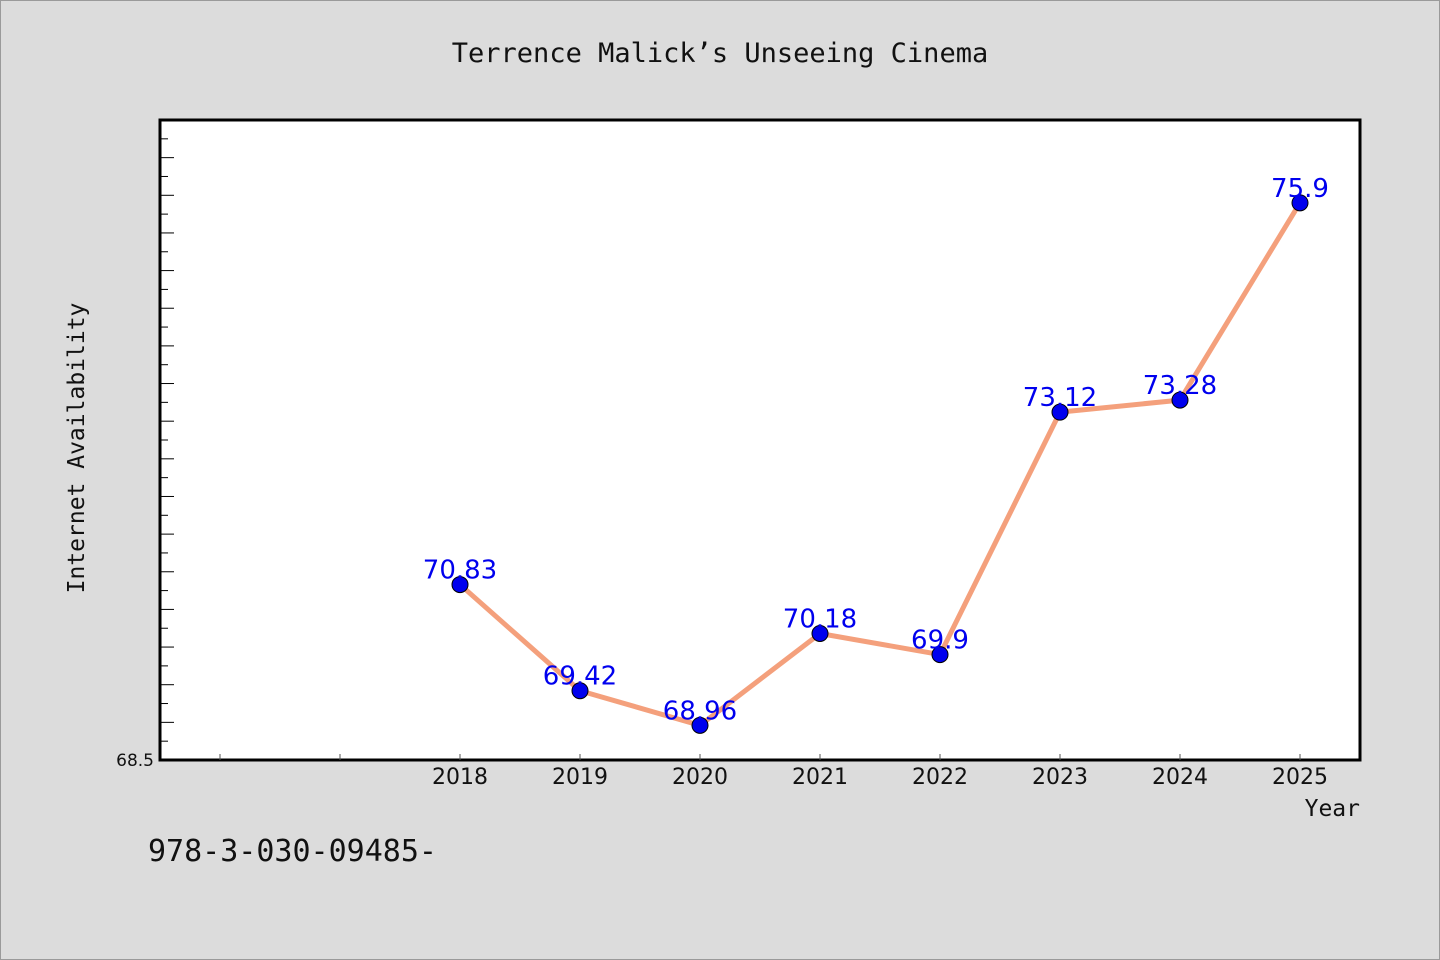 This screenshot has height=960, width=1440. What do you see at coordinates (940, 641) in the screenshot?
I see `data-label: 69.9` at bounding box center [940, 641].